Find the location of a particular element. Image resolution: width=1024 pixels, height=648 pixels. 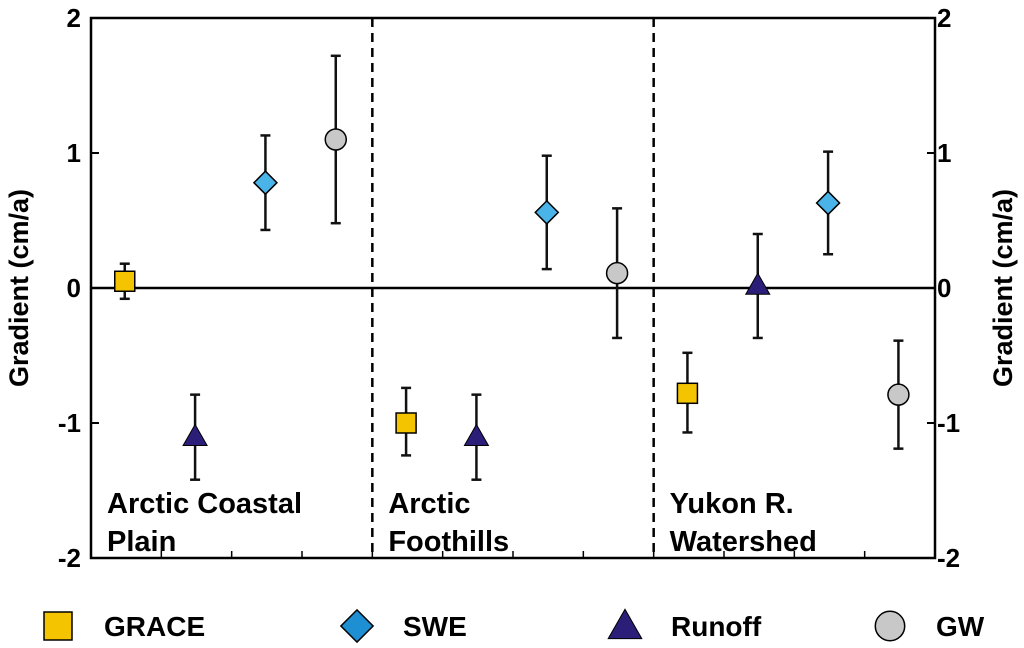

legend-label: GRACE is located at coordinates (154, 626).